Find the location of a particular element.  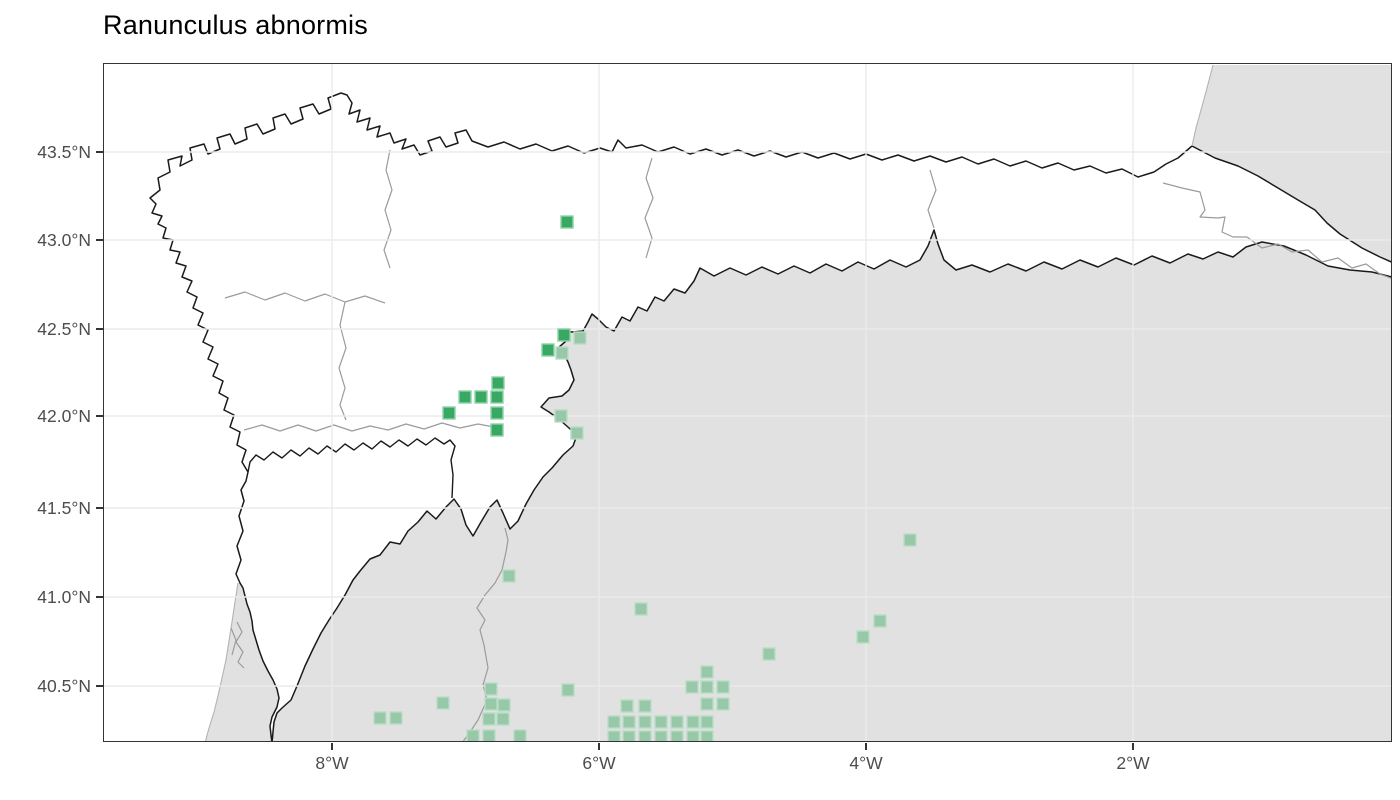

y-axis-tick-label: 43.5°N is located at coordinates (64, 152).